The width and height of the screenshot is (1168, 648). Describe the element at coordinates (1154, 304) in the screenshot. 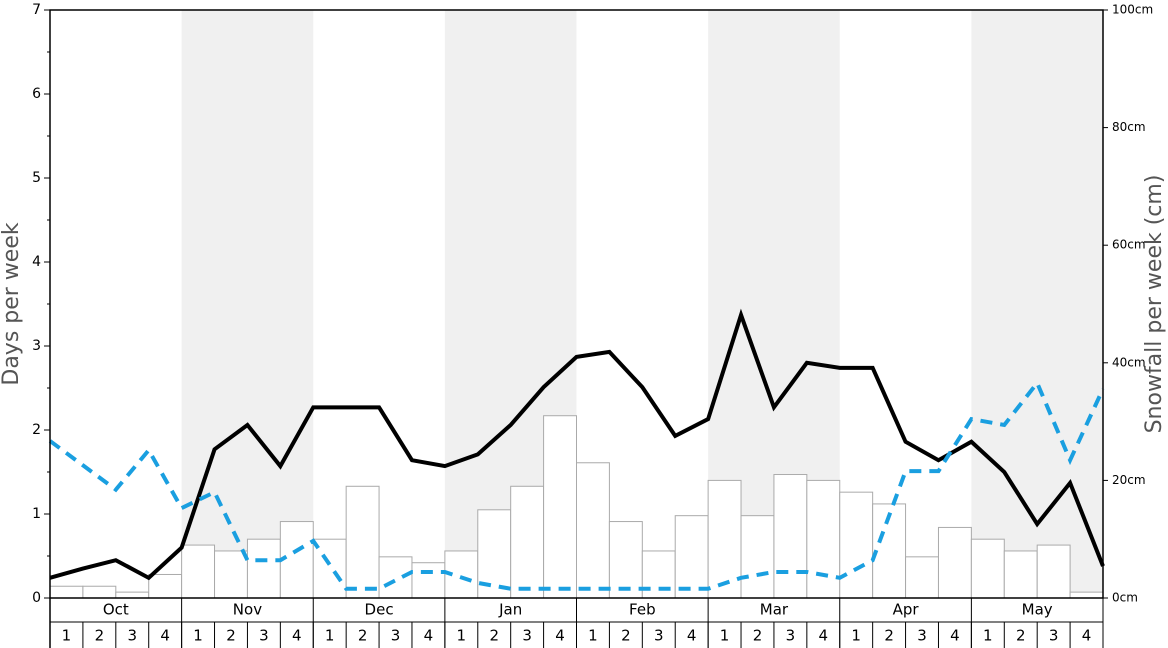

I see `y2-axis-label: Snowfall per week (cm)` at that location.